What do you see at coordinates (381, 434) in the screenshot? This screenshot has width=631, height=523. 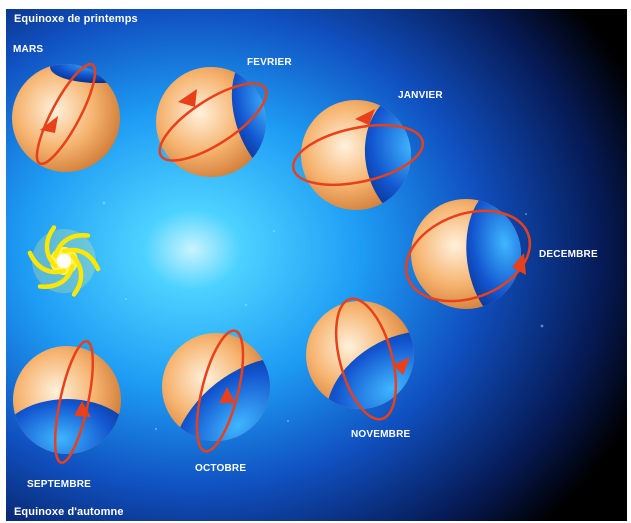 I see `label-novembre: NOVEMBRE` at bounding box center [381, 434].